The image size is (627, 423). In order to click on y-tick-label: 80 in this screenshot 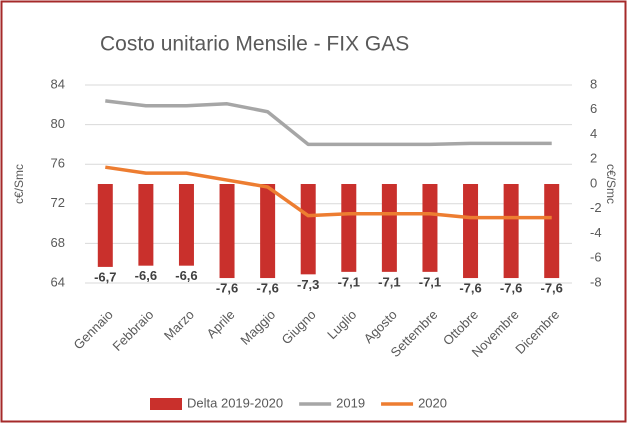, I will do `click(58, 123)`.